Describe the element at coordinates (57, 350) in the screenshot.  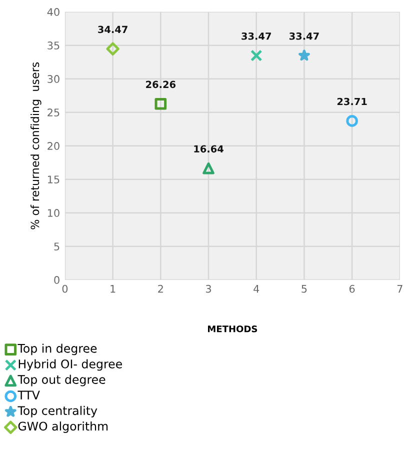
I see `legend-label: Top in degree` at that location.